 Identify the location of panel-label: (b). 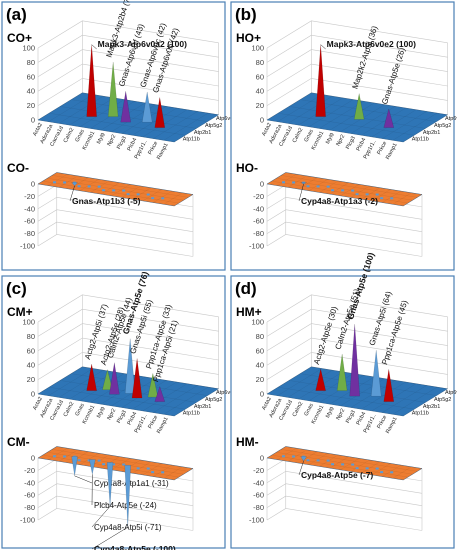
(246, 14).